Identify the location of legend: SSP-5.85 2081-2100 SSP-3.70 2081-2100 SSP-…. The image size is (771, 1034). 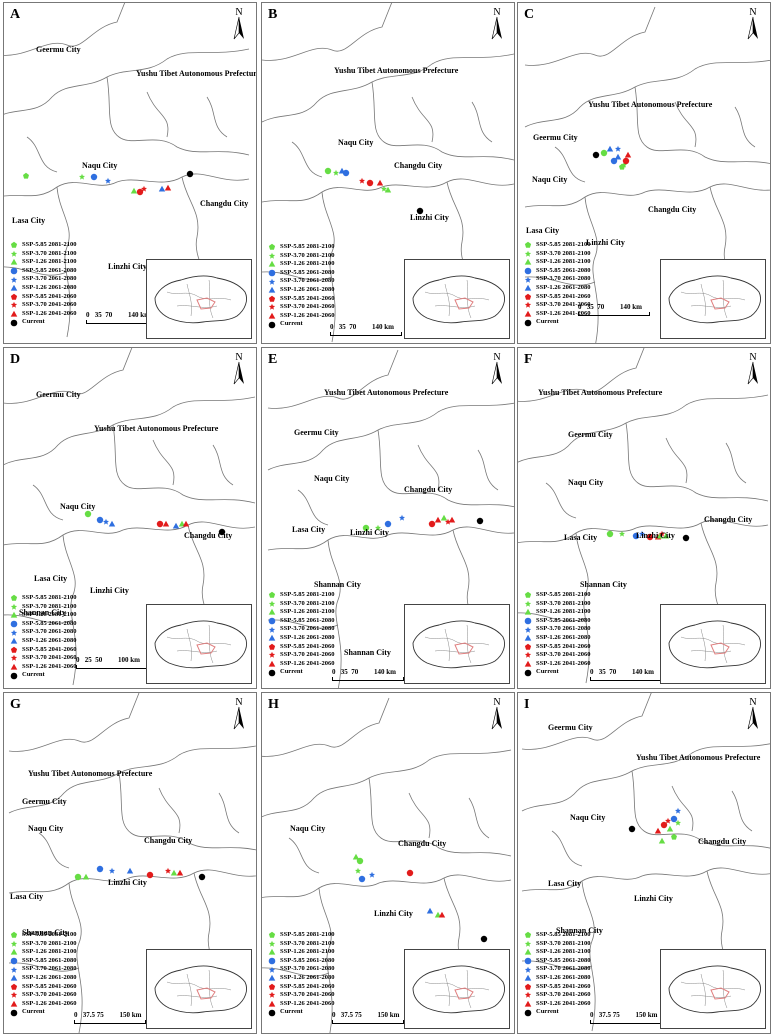
(301, 634).